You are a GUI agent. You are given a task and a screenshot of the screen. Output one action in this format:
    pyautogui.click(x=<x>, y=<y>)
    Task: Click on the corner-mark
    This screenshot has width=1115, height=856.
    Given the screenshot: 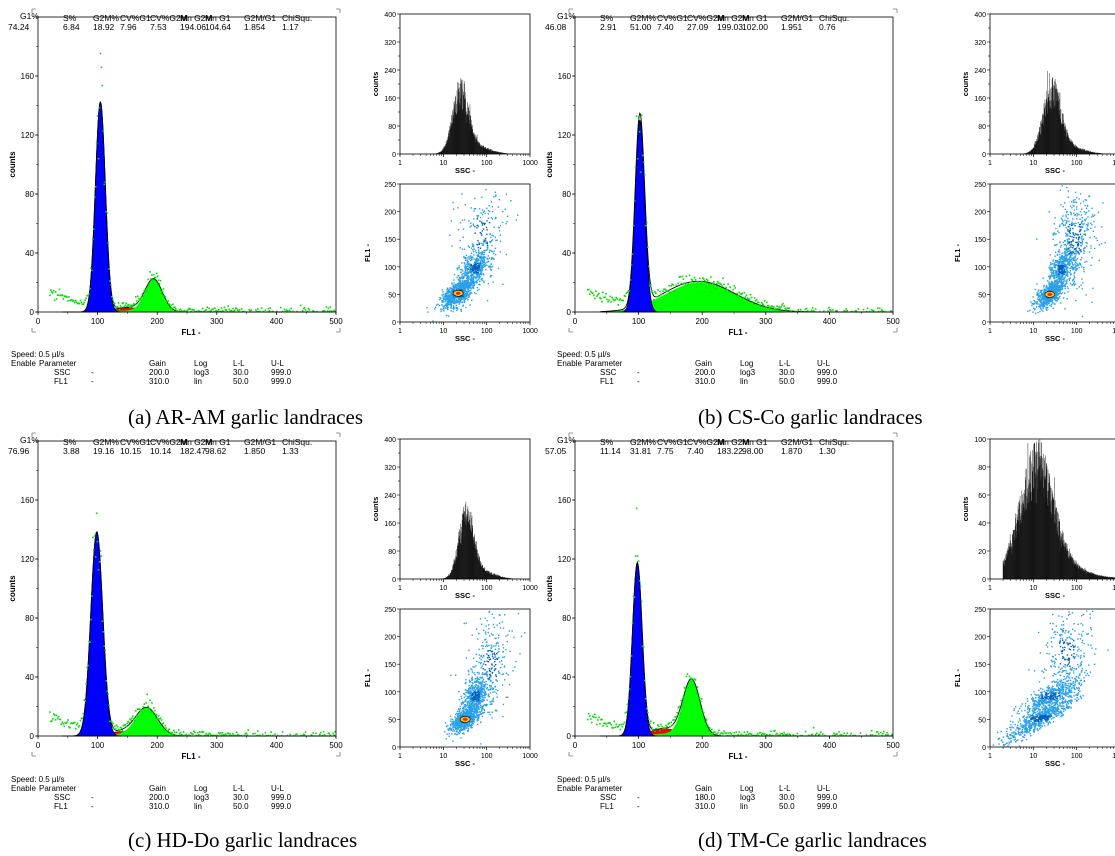 What is the action you would take?
    pyautogui.click(x=895, y=330)
    